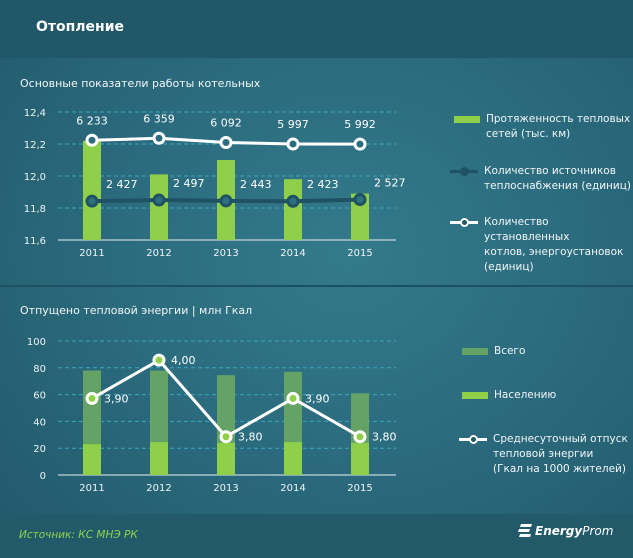 This screenshot has width=633, height=558. I want to click on data-label: 2 443, so click(256, 184).